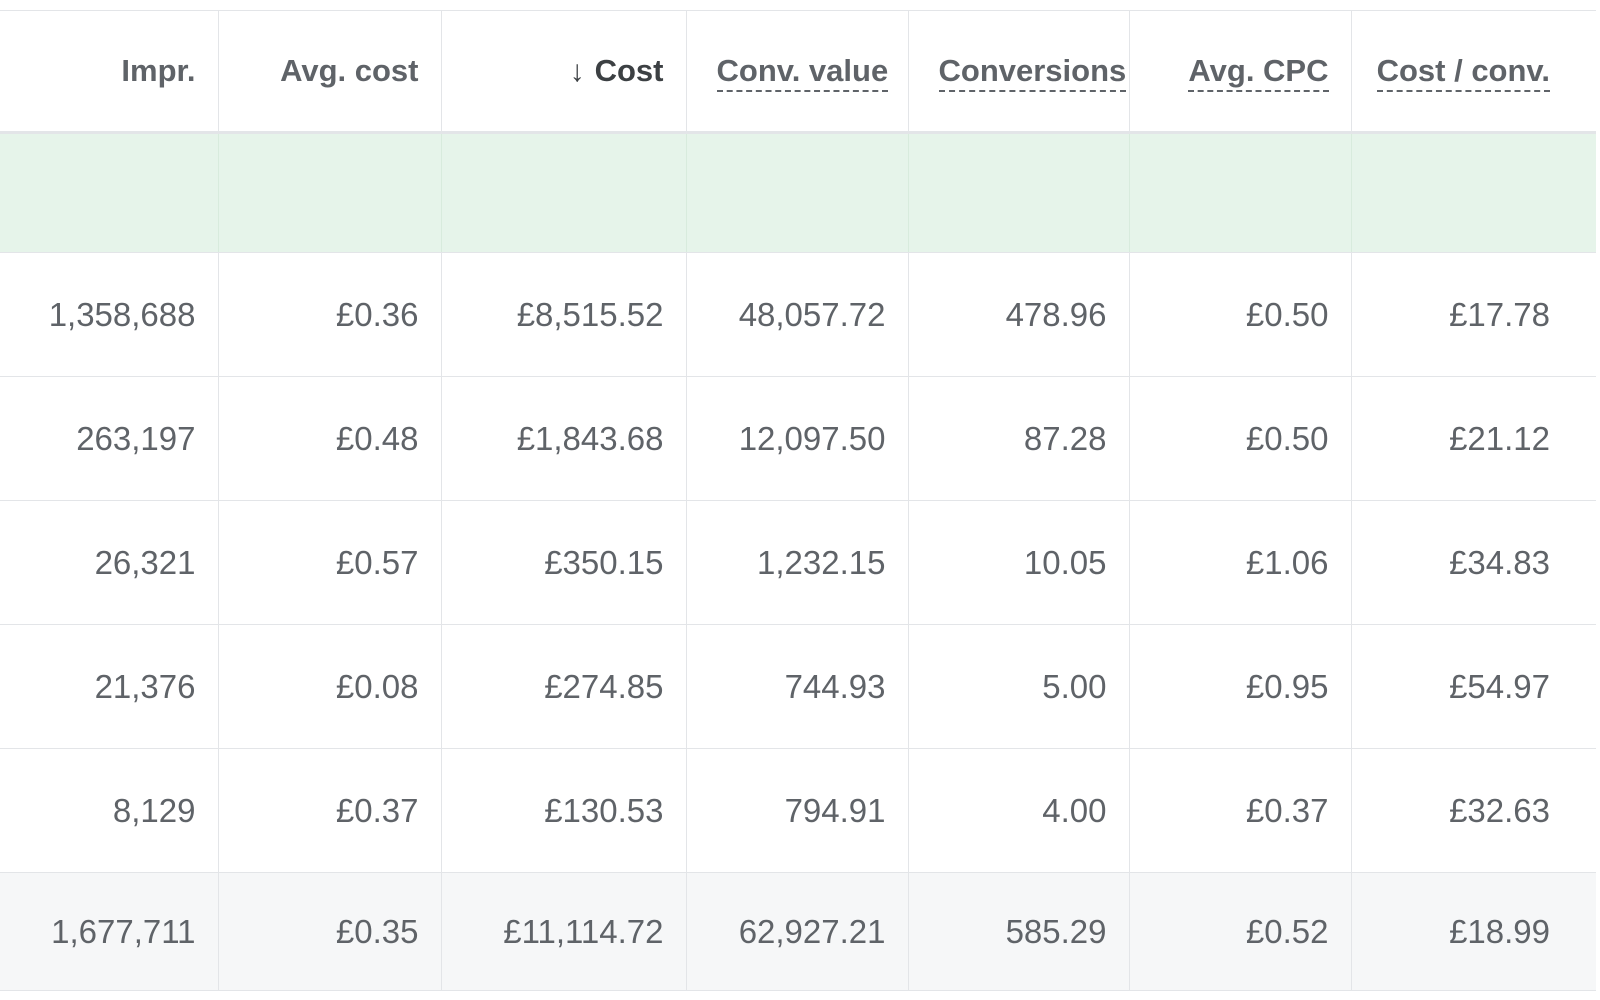 This screenshot has height=1000, width=1600. What do you see at coordinates (330, 931) in the screenshot?
I see `total-avg-cost-cell: £0.35` at bounding box center [330, 931].